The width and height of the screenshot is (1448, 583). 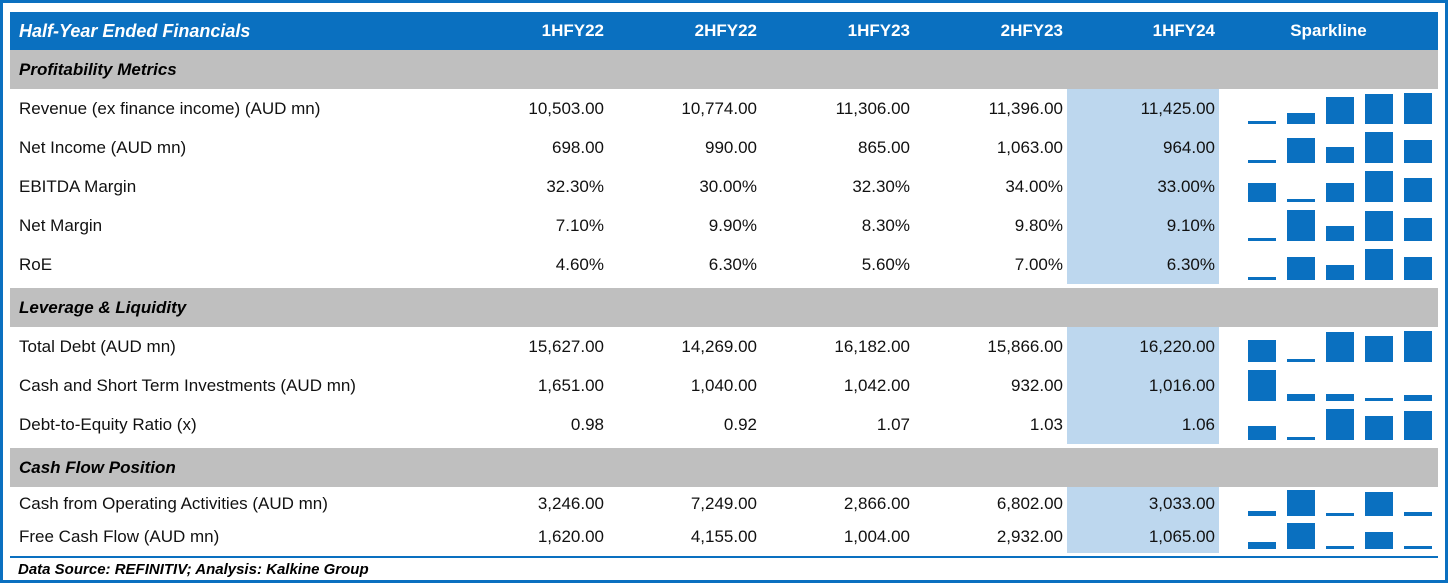 What do you see at coordinates (1143, 346) in the screenshot?
I see `cell-value-highlight: 16,220.00` at bounding box center [1143, 346].